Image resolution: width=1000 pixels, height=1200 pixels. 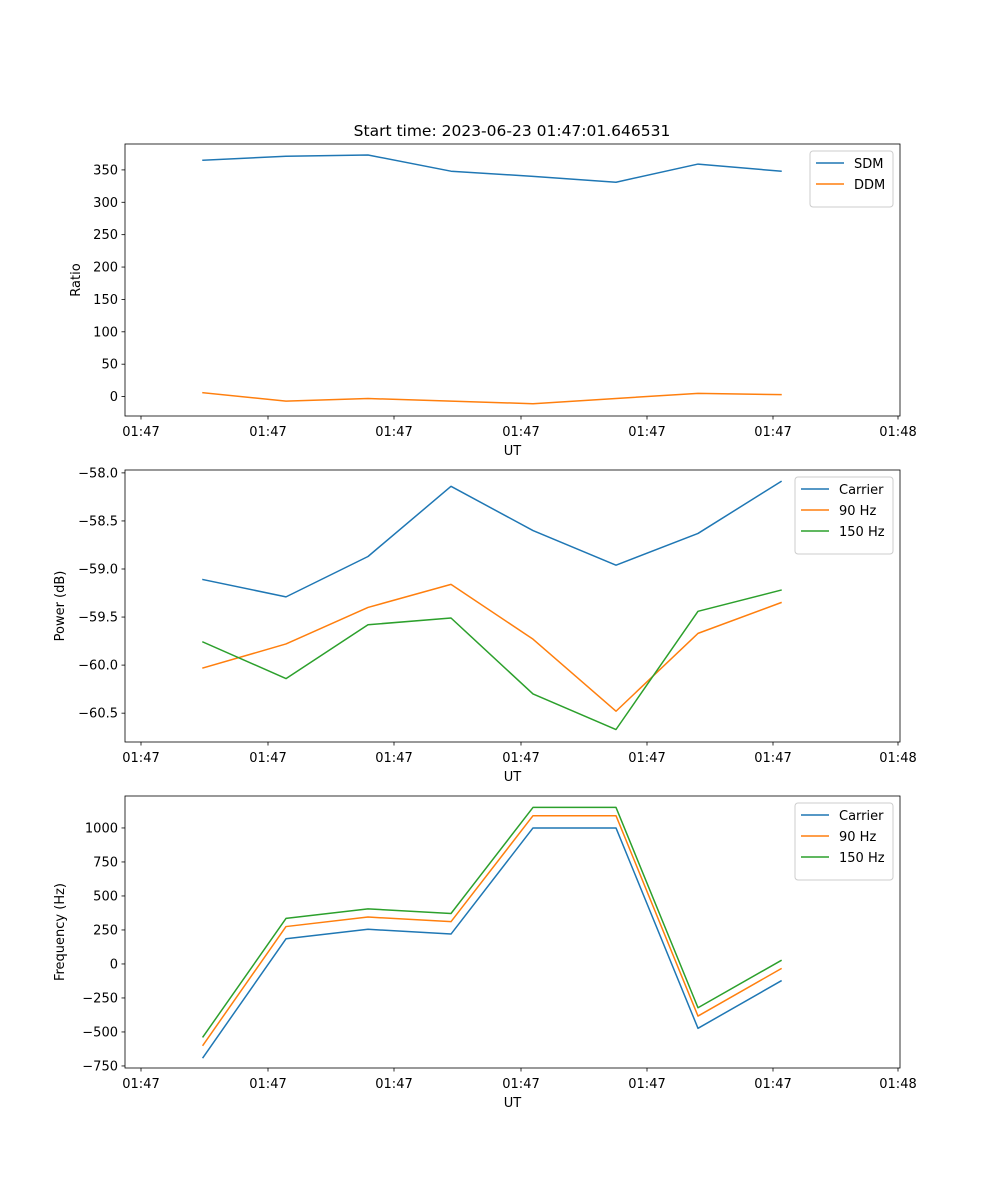 What do you see at coordinates (98, 666) in the screenshot?
I see `y-tick-label: −60.0` at bounding box center [98, 666].